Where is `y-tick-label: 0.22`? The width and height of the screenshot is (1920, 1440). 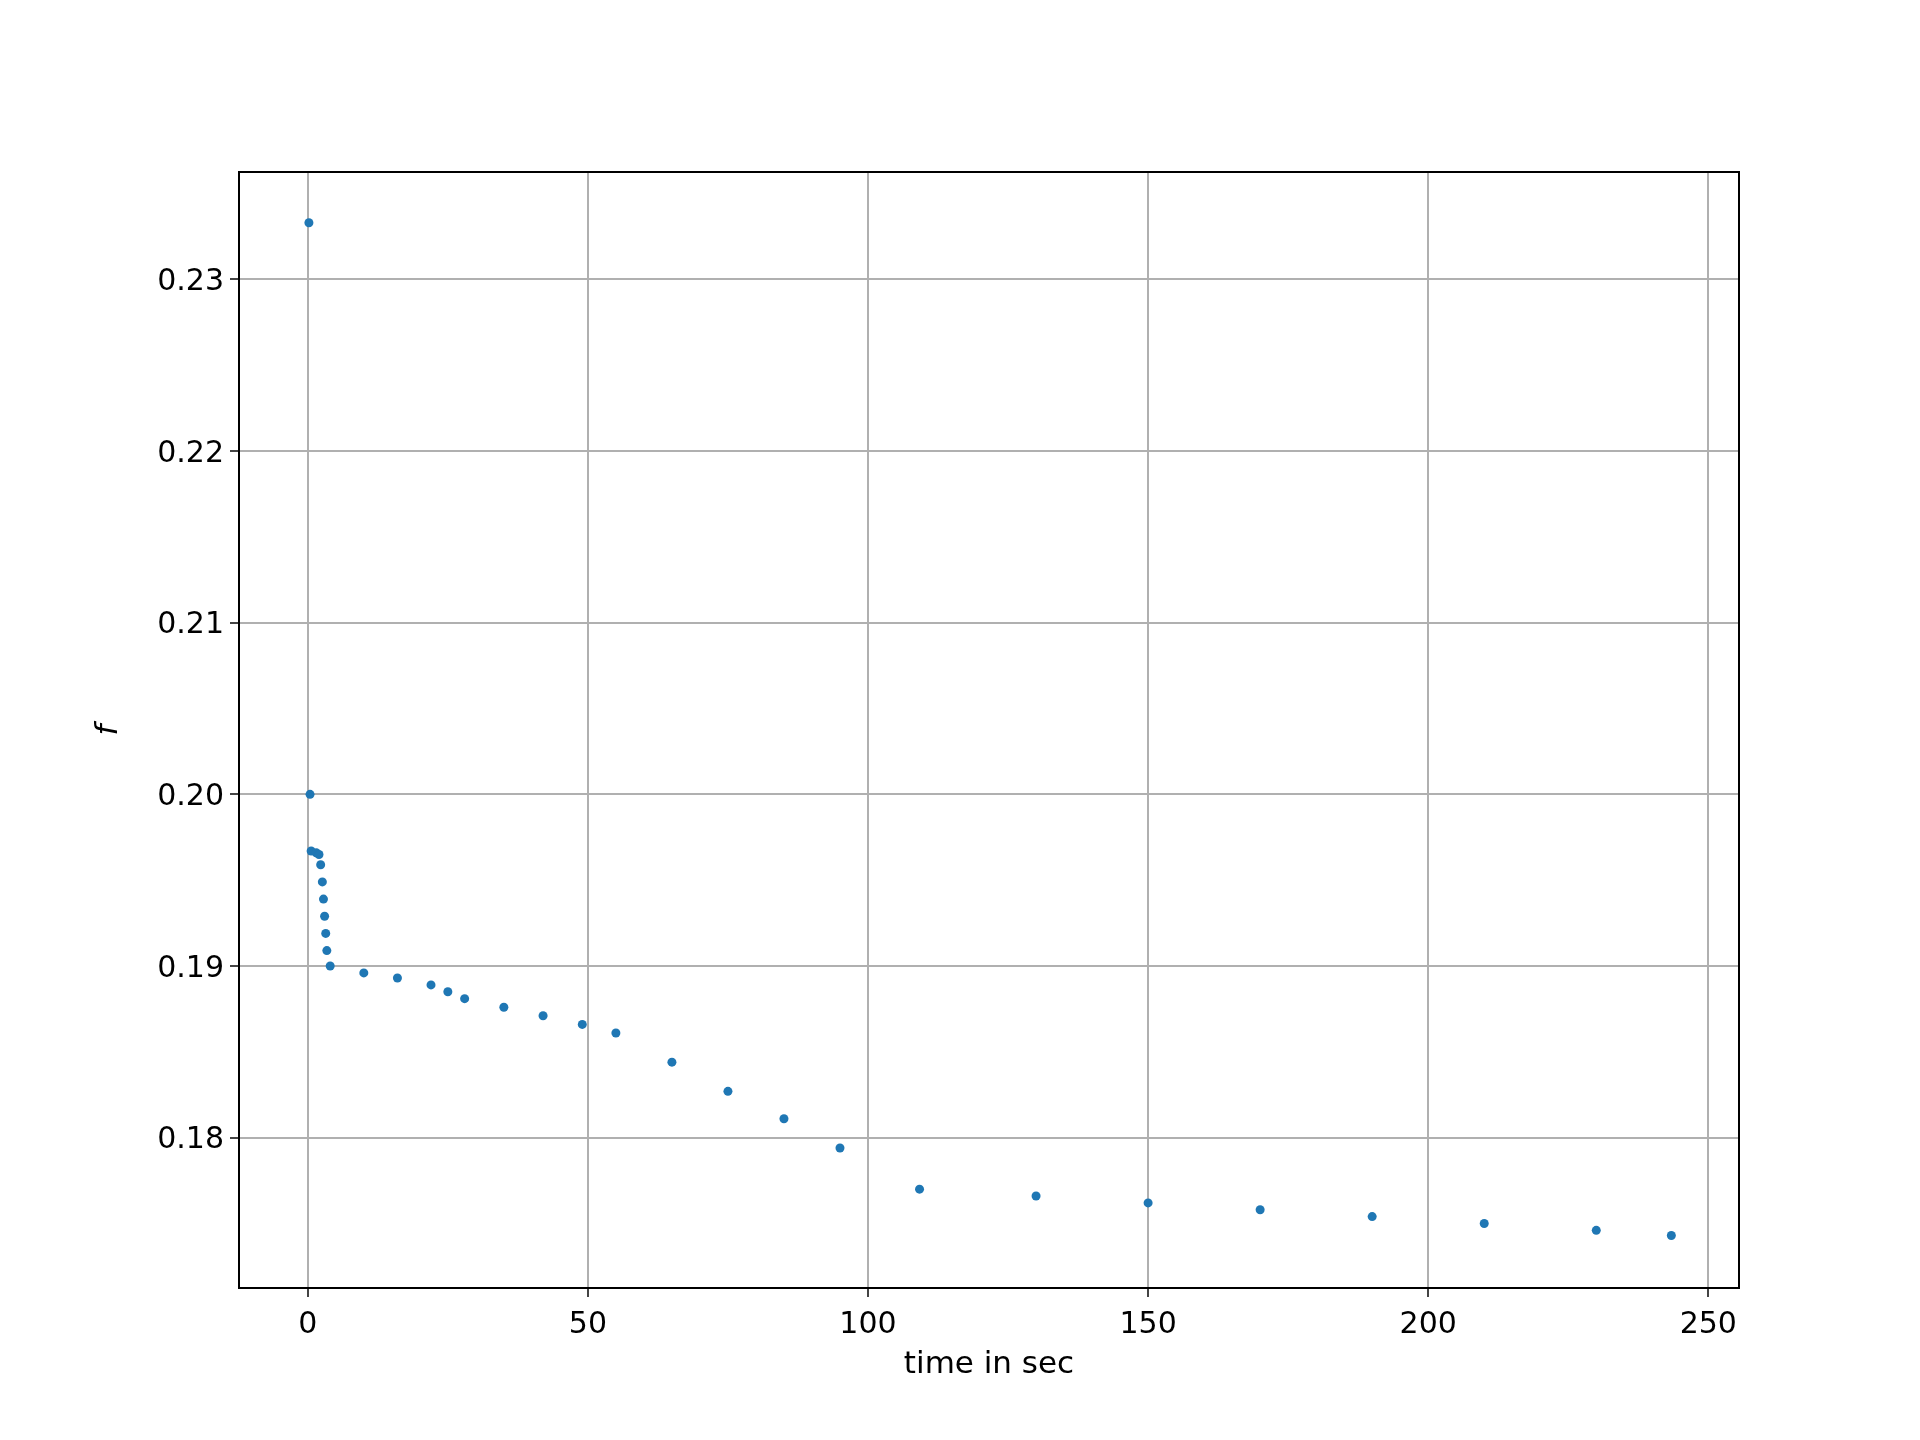 y-tick-label: 0.22 is located at coordinates (190, 451).